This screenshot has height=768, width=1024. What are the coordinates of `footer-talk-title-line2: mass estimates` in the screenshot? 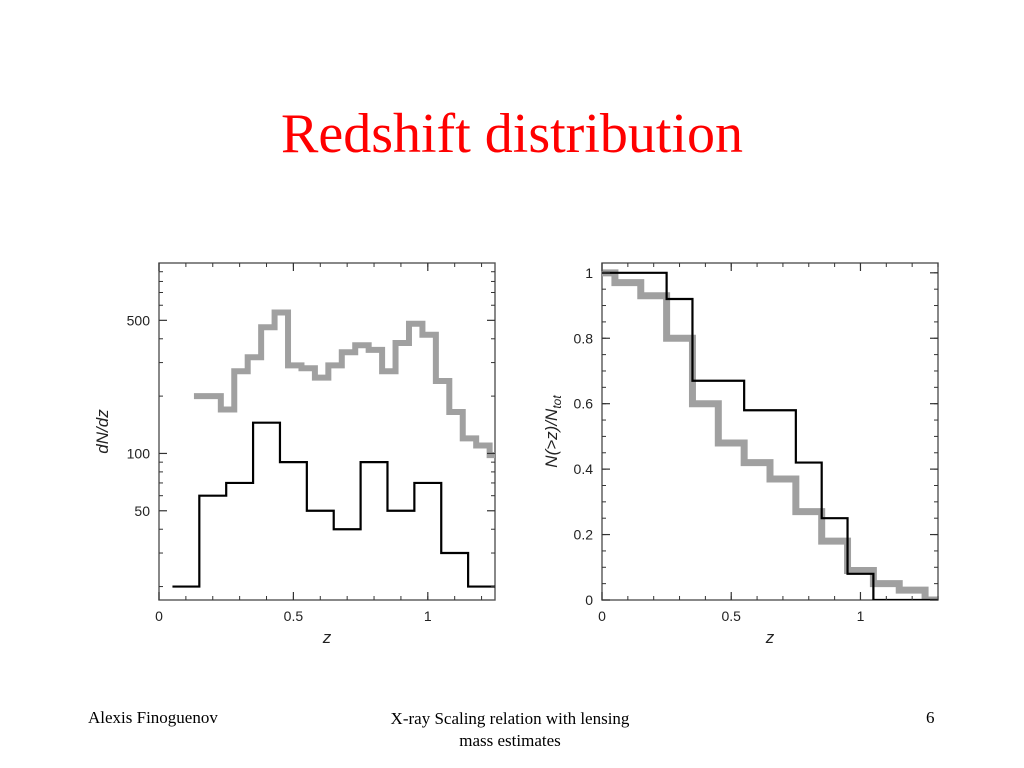 It's located at (510, 740).